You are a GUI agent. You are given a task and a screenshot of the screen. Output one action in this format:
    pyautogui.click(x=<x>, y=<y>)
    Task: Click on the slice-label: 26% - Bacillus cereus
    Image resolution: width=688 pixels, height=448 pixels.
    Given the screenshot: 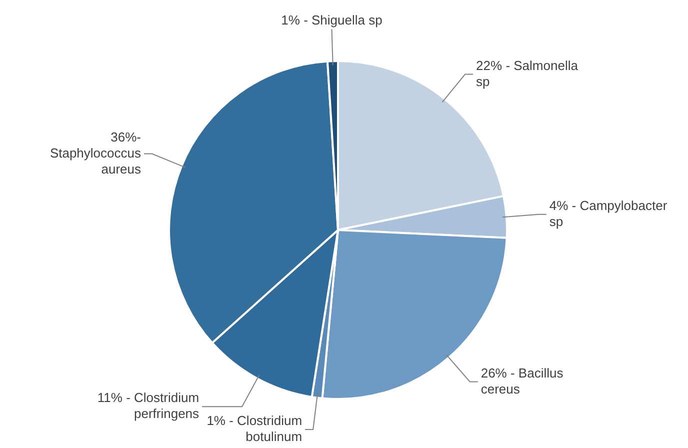 What is the action you would take?
    pyautogui.click(x=522, y=380)
    